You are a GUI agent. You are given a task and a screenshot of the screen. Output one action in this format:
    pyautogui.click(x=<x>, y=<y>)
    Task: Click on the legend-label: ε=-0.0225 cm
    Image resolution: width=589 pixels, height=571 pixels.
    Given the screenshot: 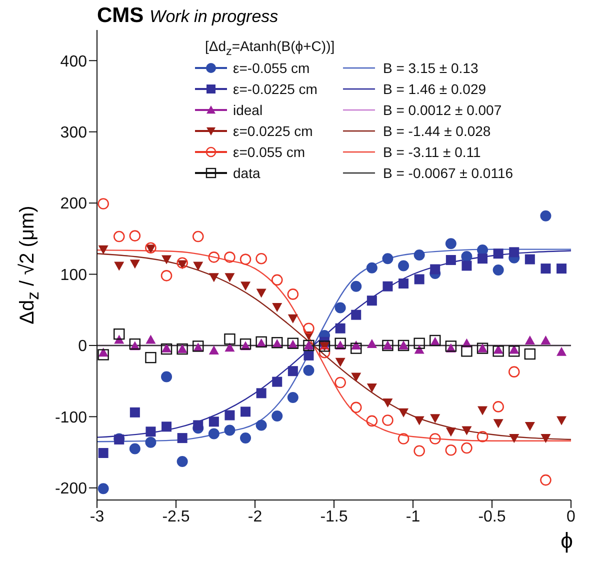 What is the action you would take?
    pyautogui.click(x=275, y=89)
    